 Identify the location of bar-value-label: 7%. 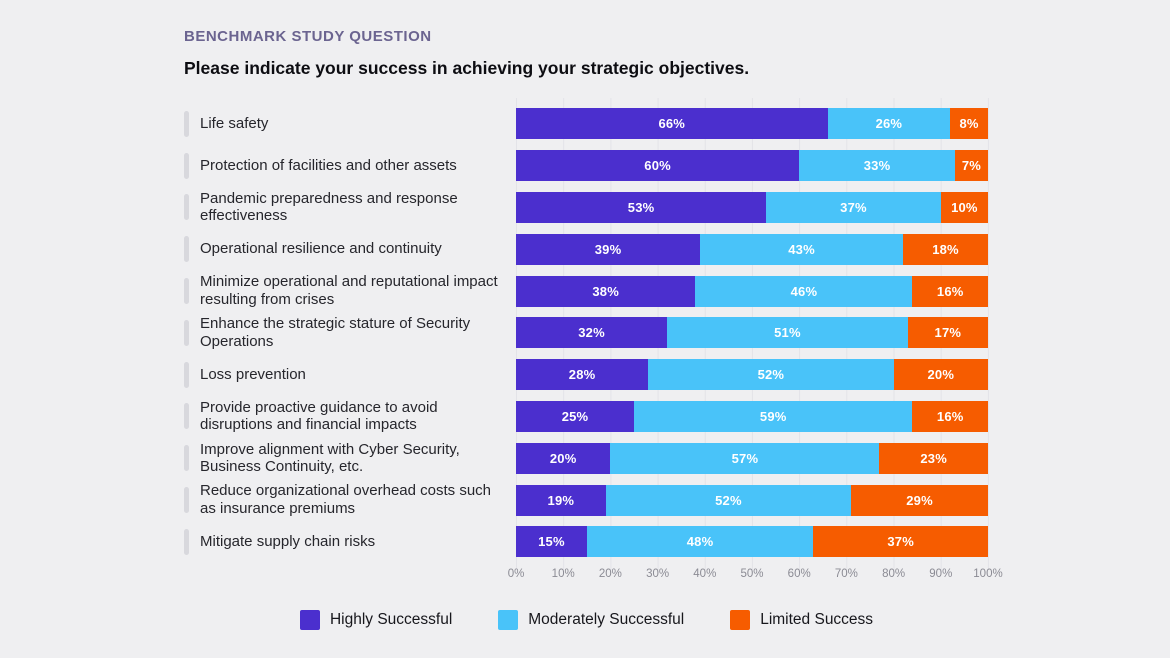
(971, 166).